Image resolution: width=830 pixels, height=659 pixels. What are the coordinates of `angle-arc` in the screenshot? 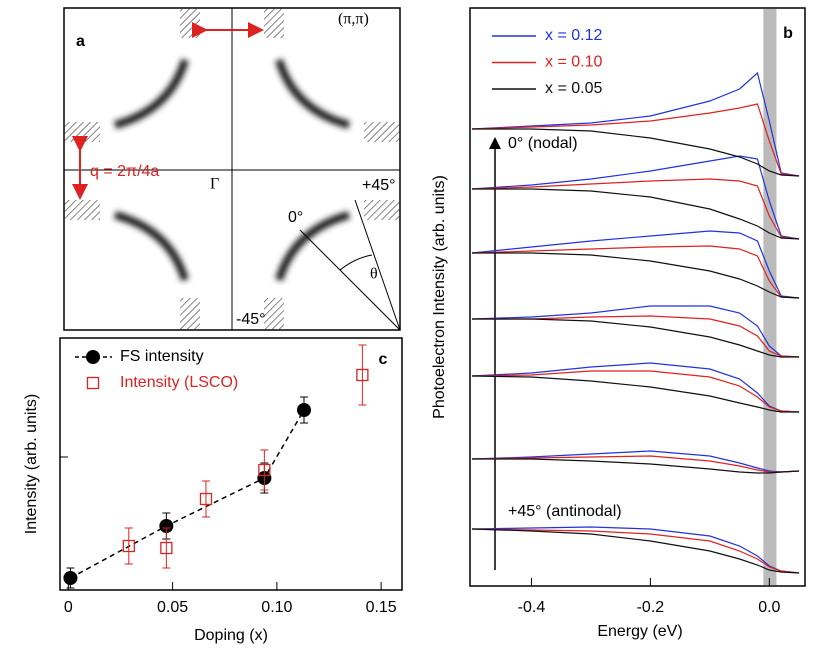 It's located at (356, 262).